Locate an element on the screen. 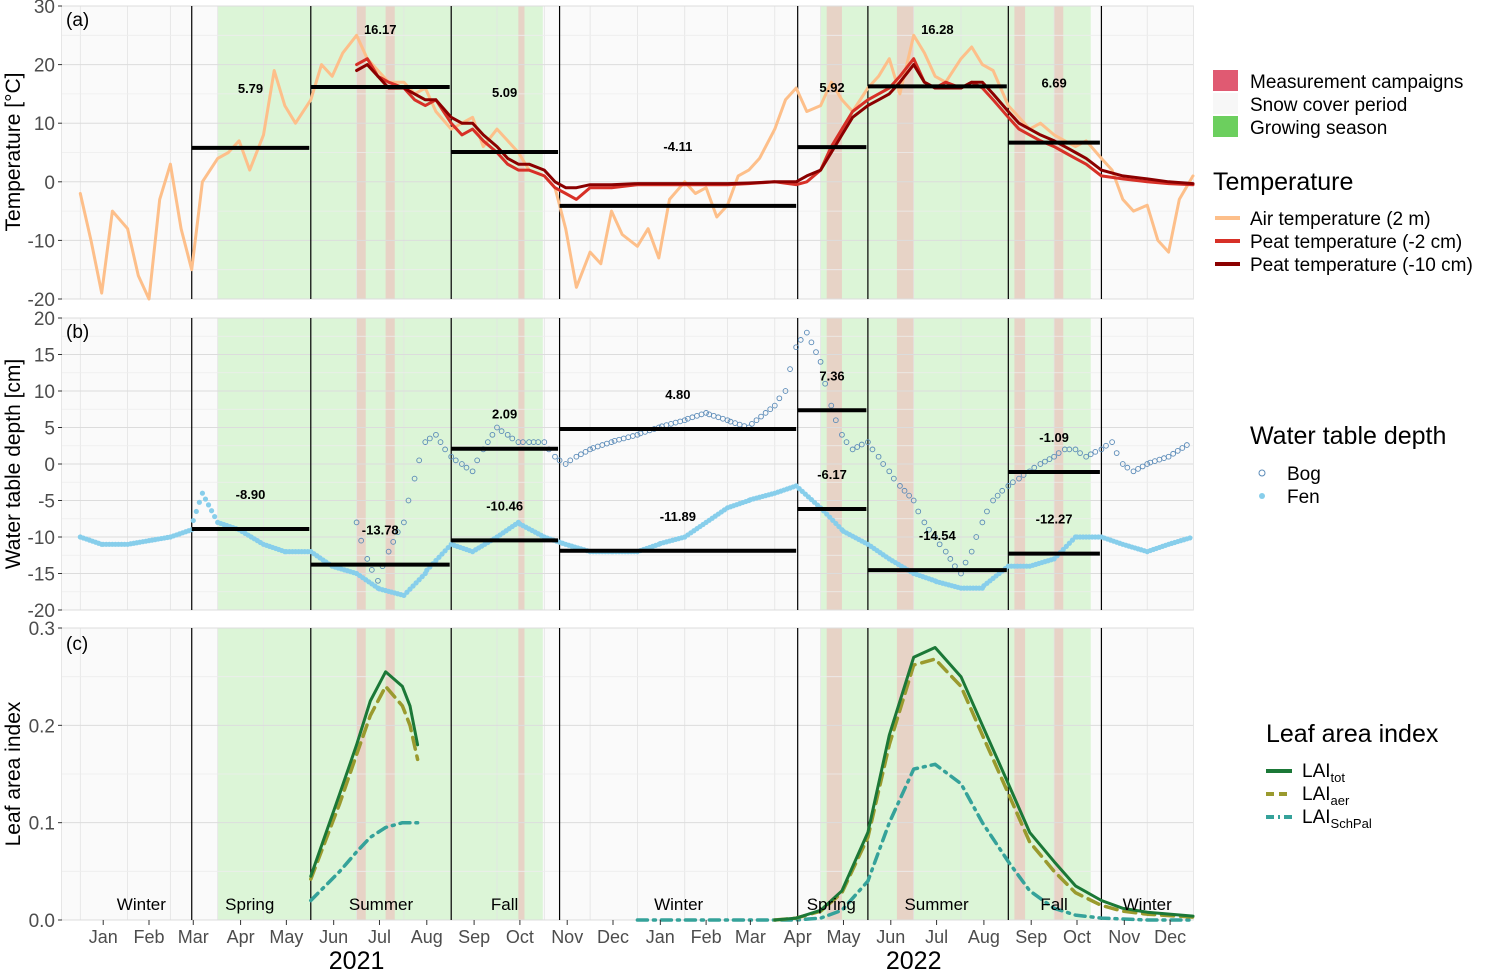  legend-peat2-label: Peat temperature (-2 cm) is located at coordinates (1356, 242).